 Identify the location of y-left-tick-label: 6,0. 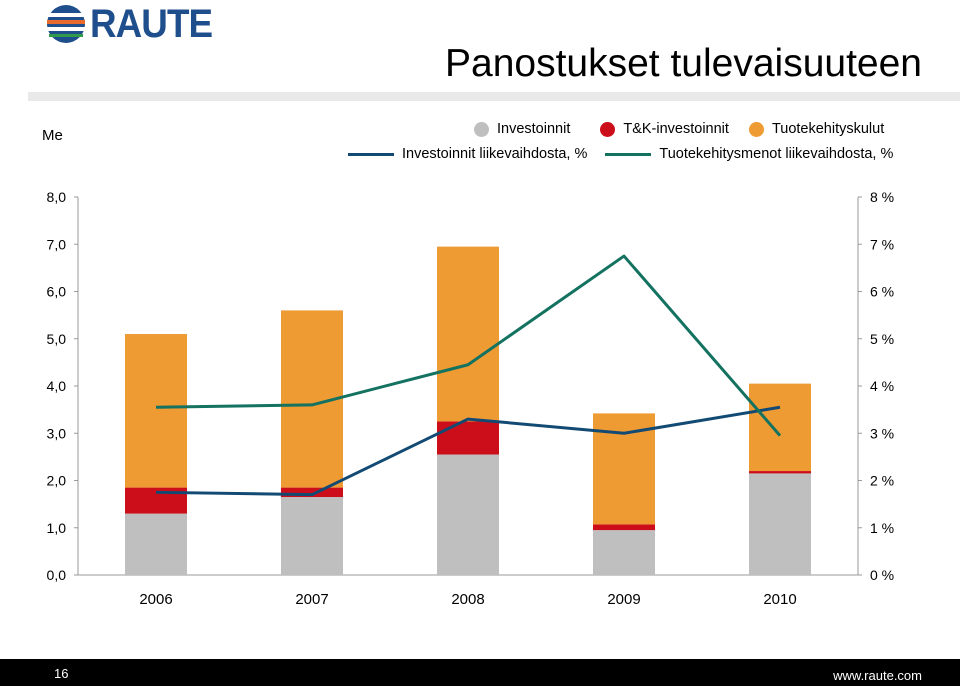
(57, 292).